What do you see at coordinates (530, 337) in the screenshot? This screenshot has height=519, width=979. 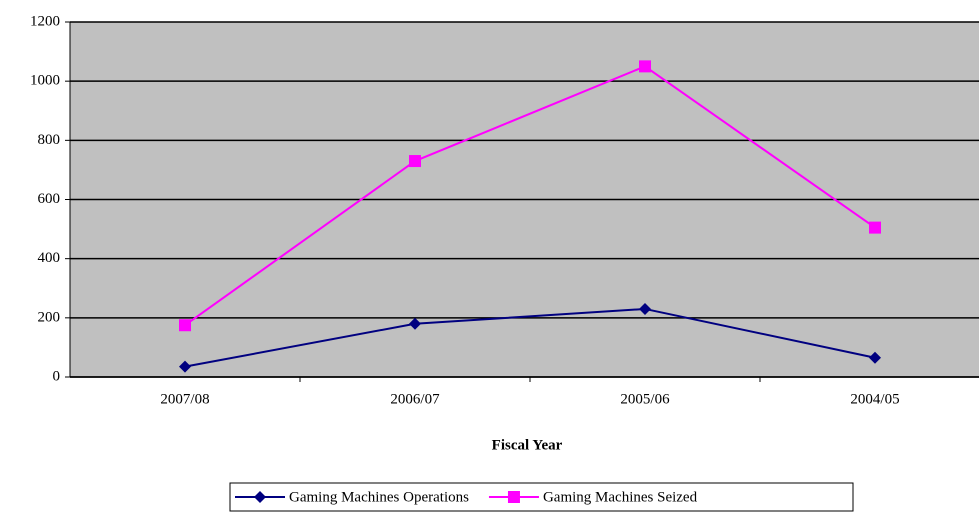 I see `series-line` at bounding box center [530, 337].